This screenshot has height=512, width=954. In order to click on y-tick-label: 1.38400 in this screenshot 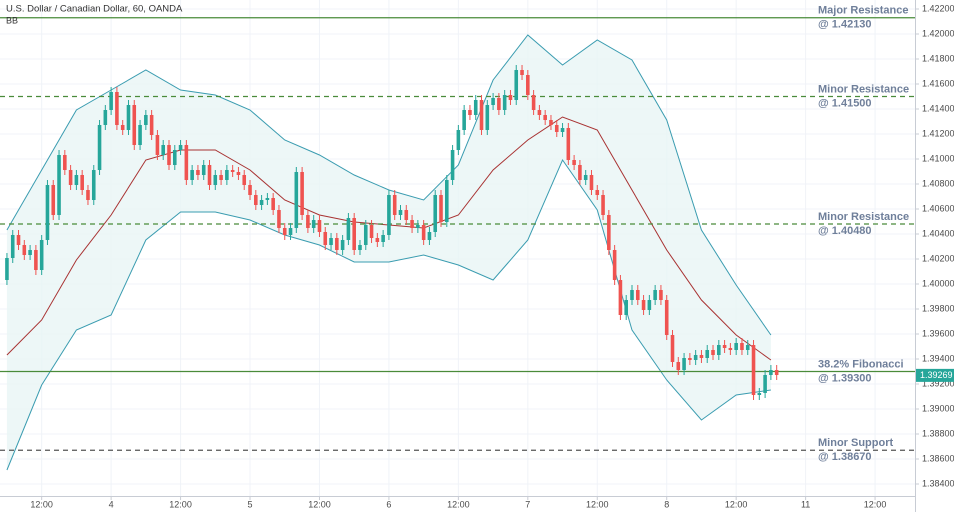, I will do `click(938, 483)`.